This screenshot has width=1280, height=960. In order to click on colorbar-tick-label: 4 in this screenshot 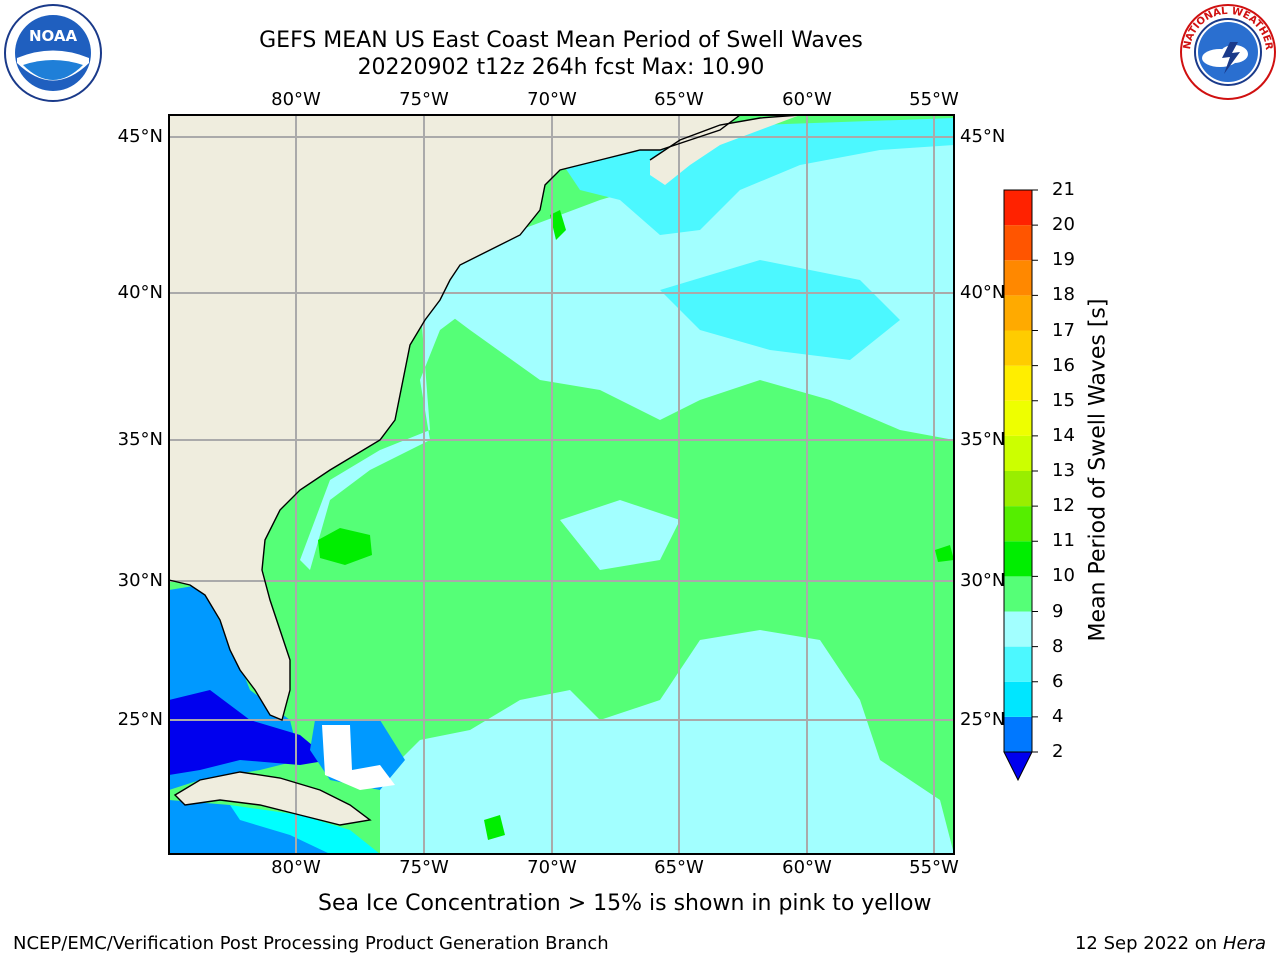, I will do `click(1058, 716)`.